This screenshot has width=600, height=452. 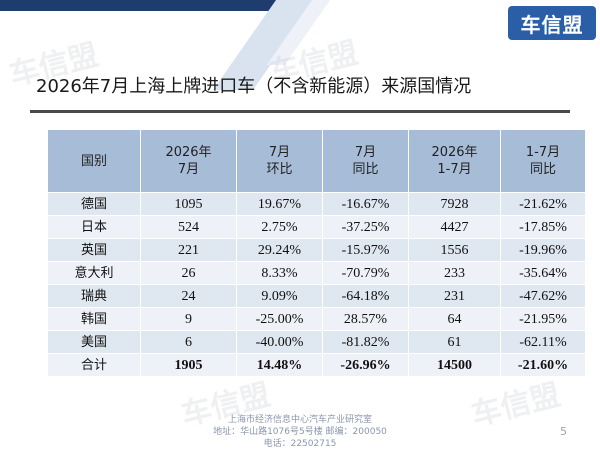 I want to click on table-row: 瑞典 24 9.09% -64.18% 231 -47.62%, so click(x=316, y=296).